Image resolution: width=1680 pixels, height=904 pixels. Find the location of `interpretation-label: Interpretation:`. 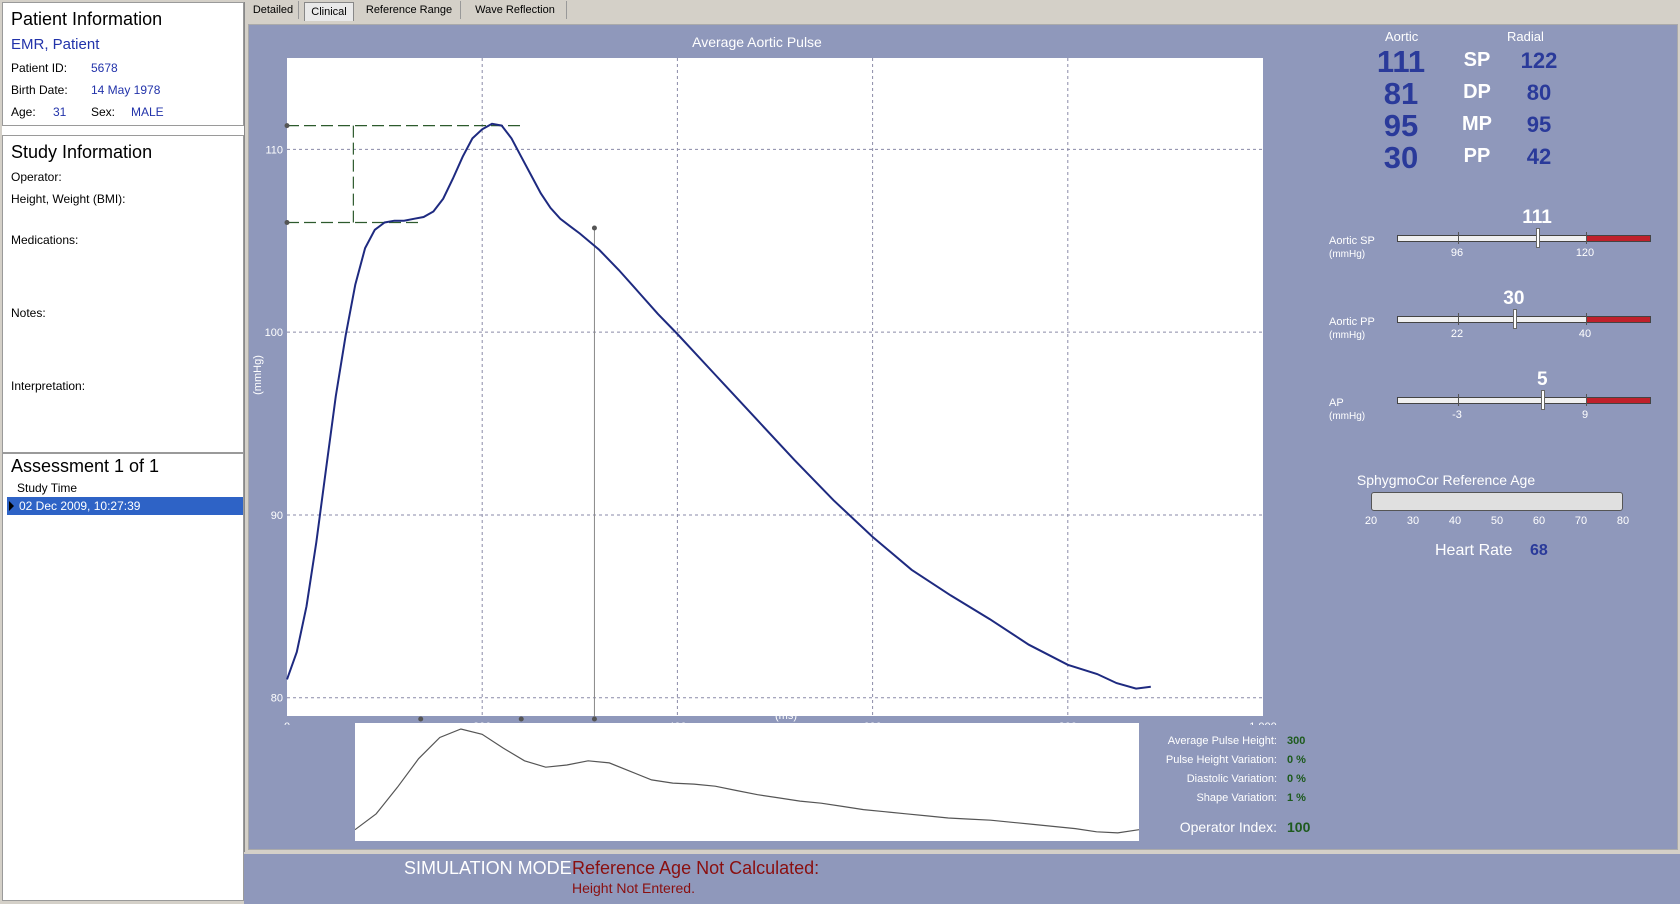

interpretation-label: Interpretation: is located at coordinates (48, 386).